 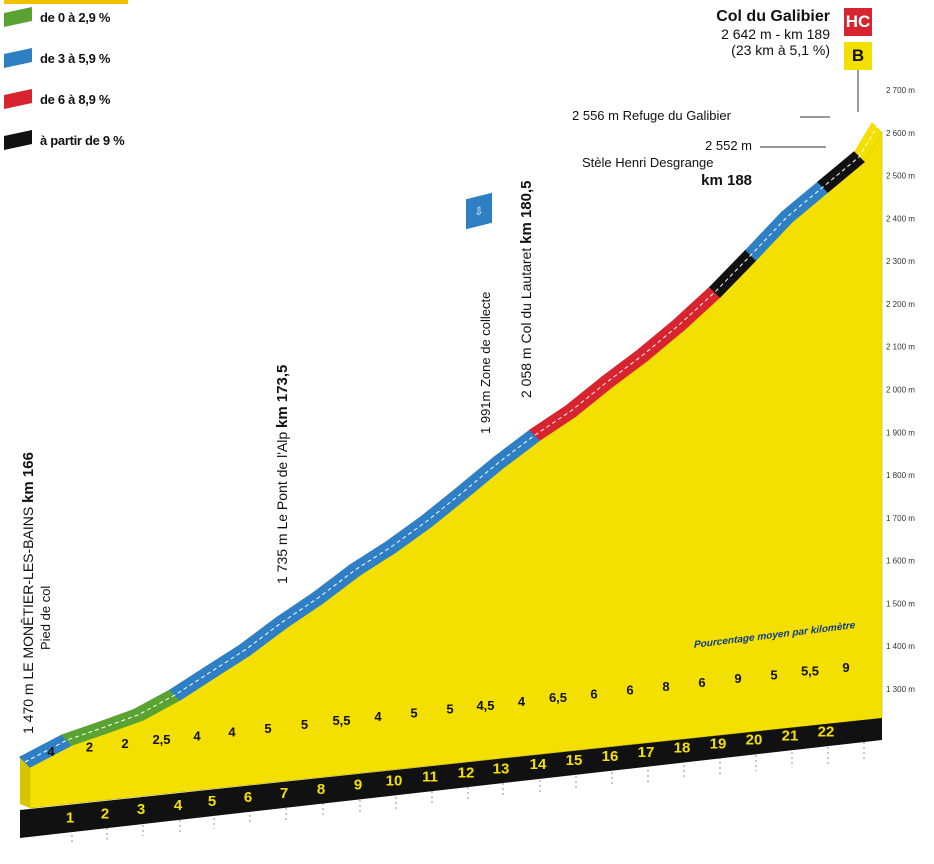 What do you see at coordinates (466, 772) in the screenshot?
I see `km-tick-label: 12` at bounding box center [466, 772].